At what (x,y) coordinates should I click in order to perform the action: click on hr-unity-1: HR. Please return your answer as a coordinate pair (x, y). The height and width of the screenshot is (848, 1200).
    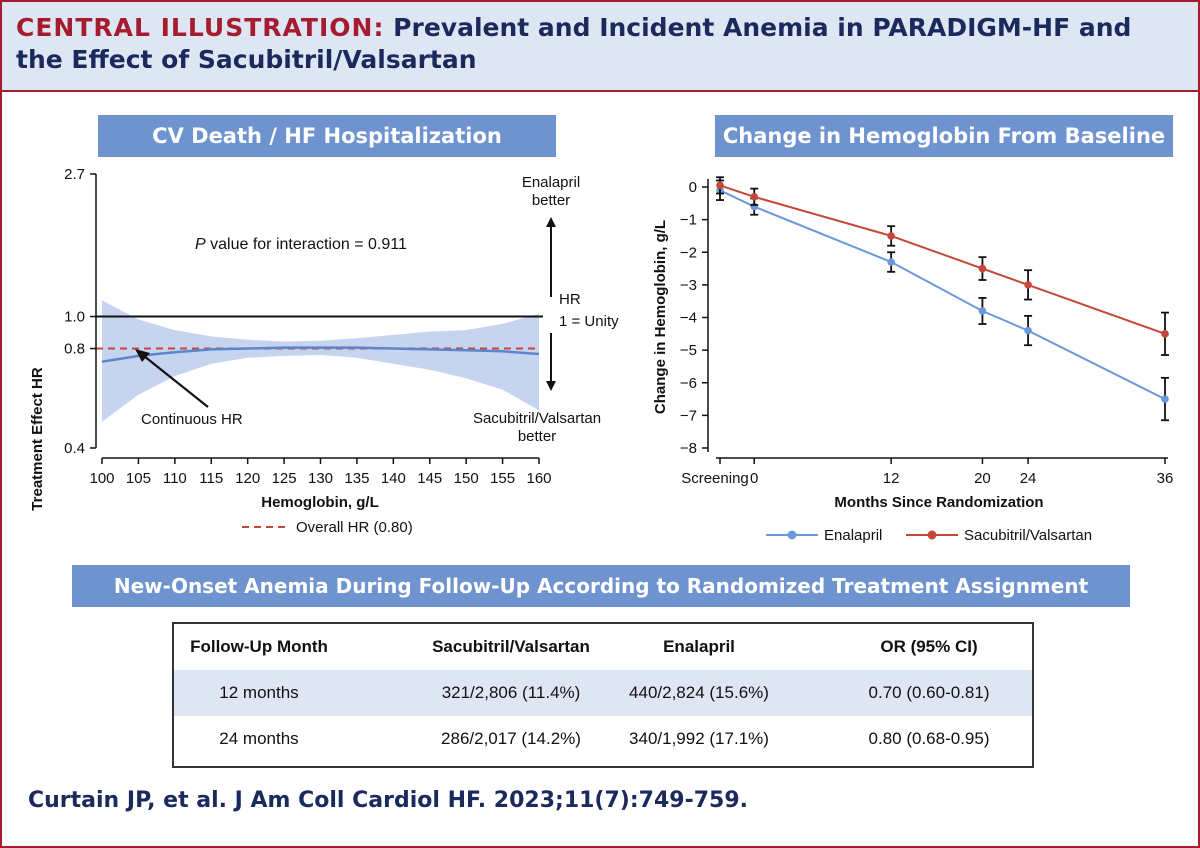
    Looking at the image, I should click on (570, 299).